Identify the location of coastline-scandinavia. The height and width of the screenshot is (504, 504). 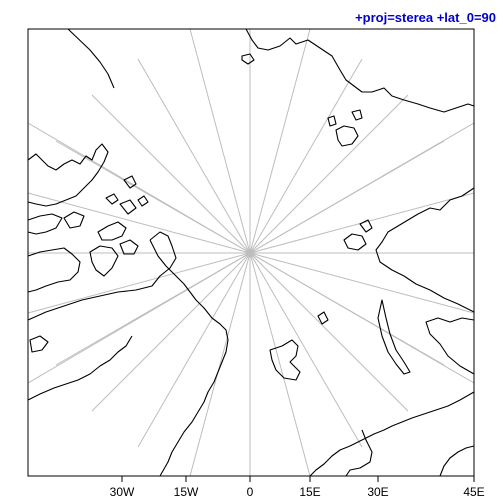
(392, 434).